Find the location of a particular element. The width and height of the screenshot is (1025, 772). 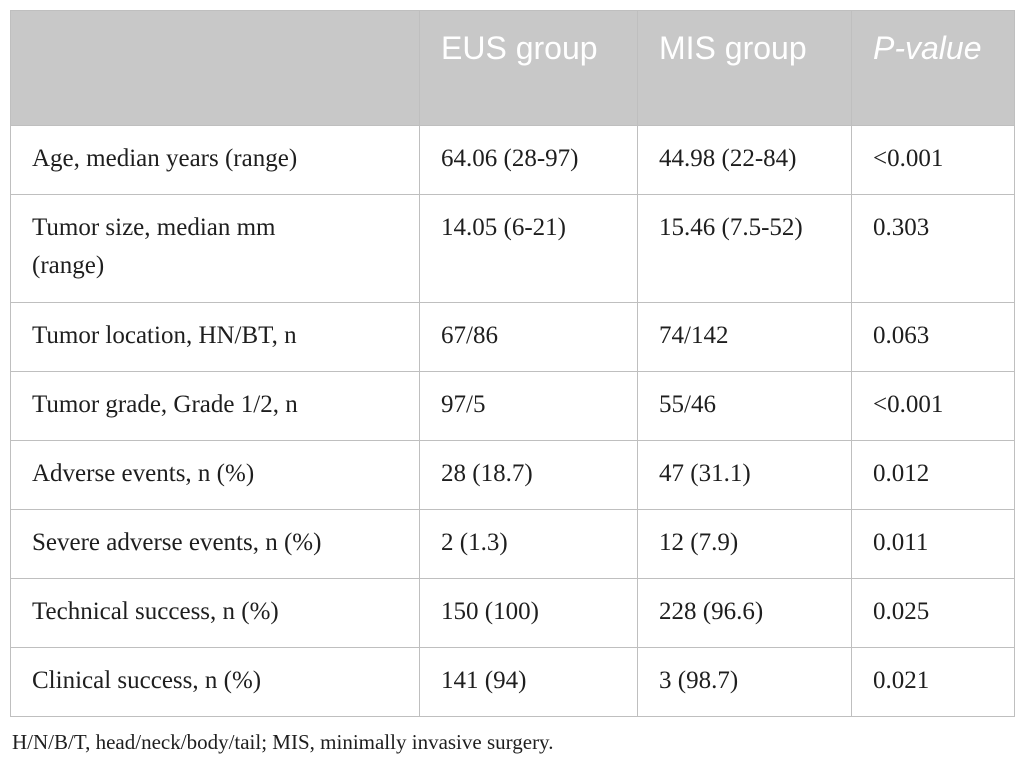

p-value: 0.303 is located at coordinates (933, 248).